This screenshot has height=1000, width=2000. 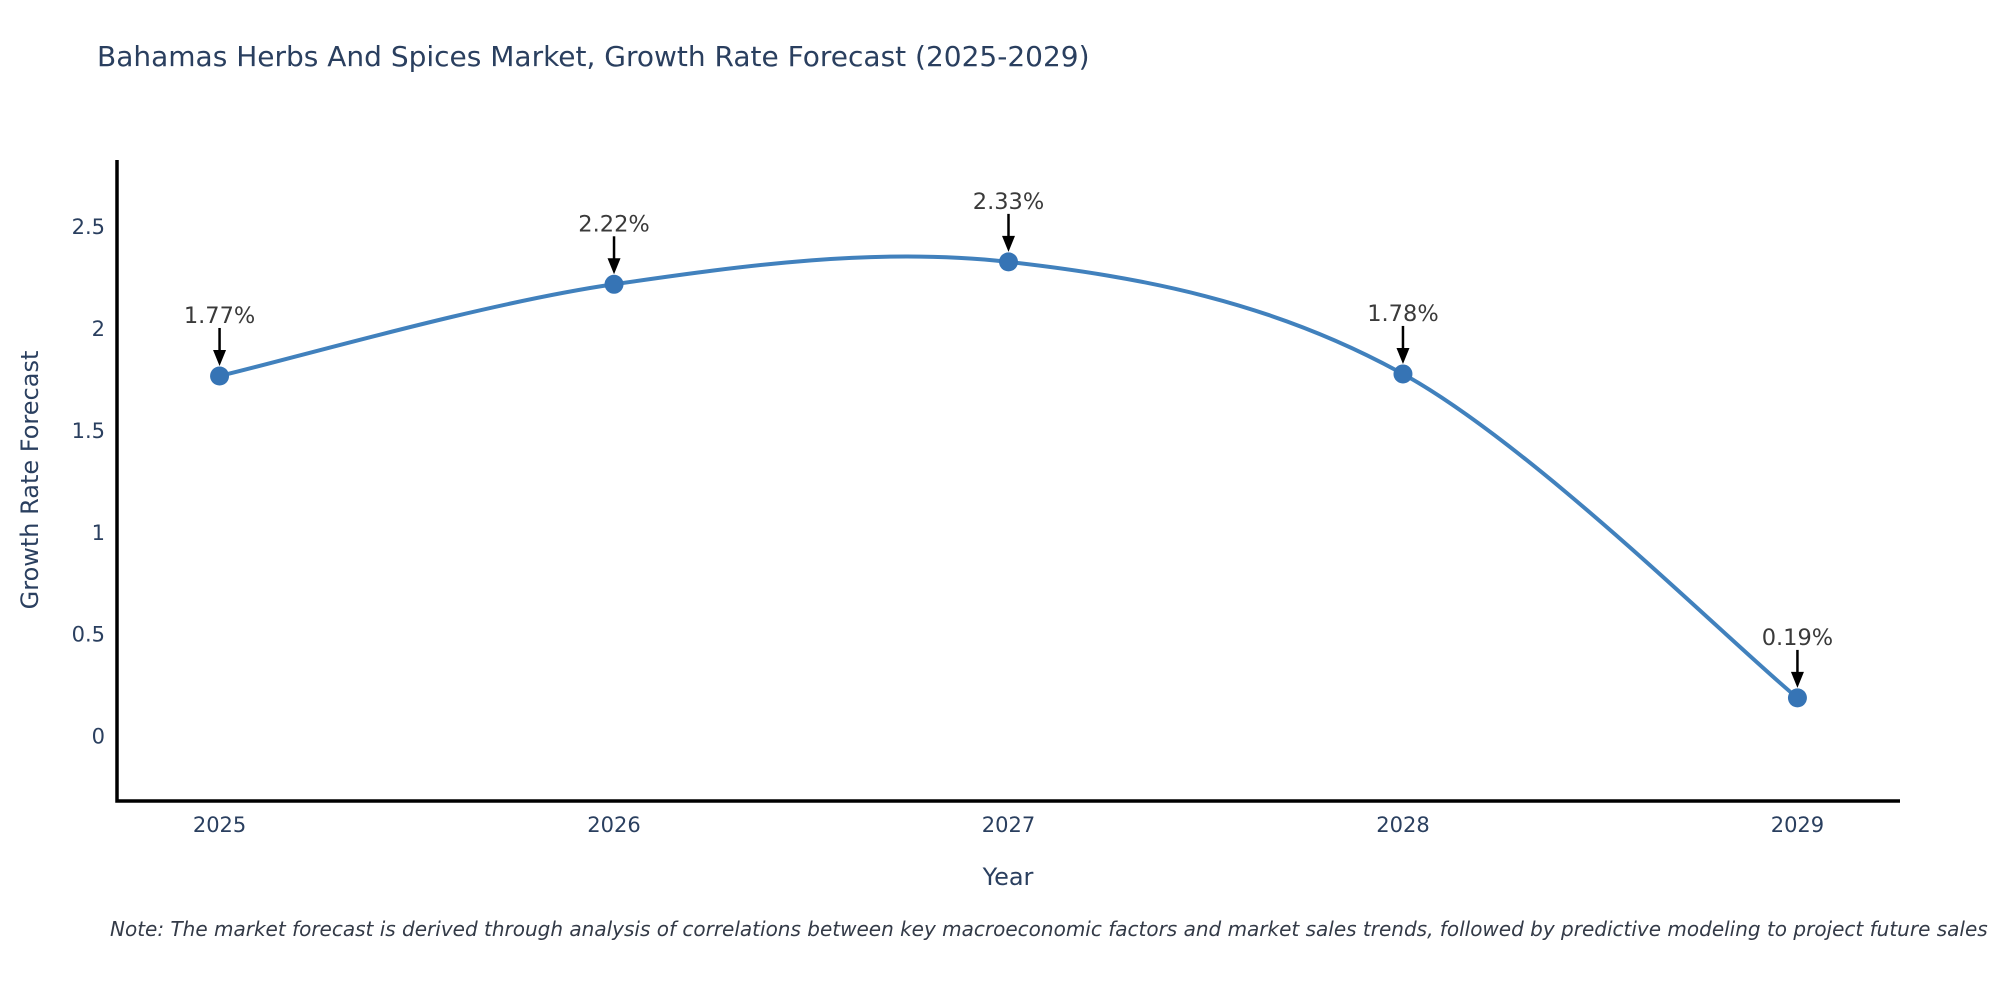 What do you see at coordinates (613, 224) in the screenshot?
I see `point-annotation-label: 2.22%` at bounding box center [613, 224].